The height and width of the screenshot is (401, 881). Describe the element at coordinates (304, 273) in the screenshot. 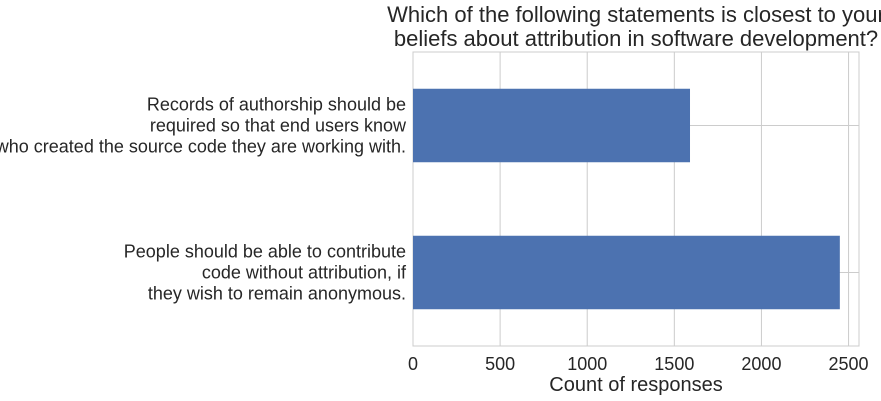

I see `category-label-line: code without attribution, if` at that location.